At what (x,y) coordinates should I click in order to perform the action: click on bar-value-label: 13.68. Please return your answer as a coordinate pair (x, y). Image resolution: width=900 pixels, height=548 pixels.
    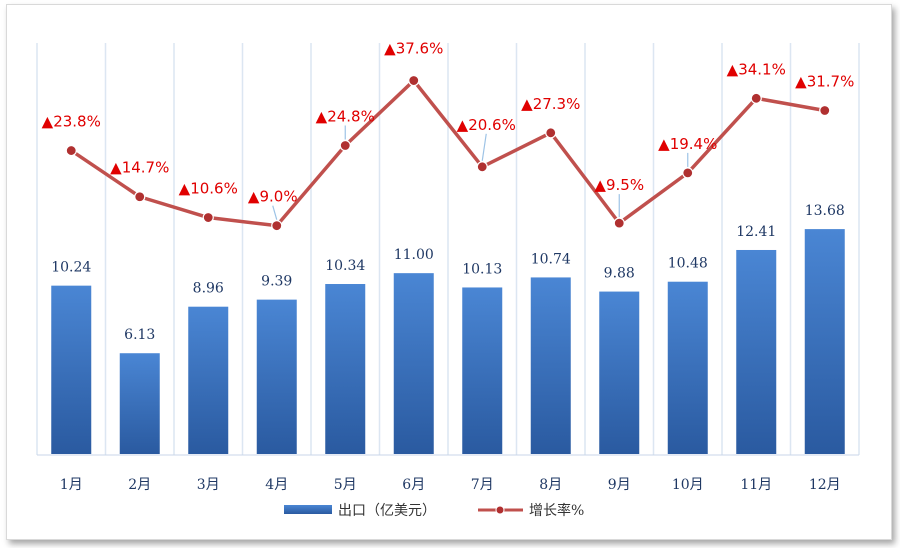
    Looking at the image, I should click on (825, 211).